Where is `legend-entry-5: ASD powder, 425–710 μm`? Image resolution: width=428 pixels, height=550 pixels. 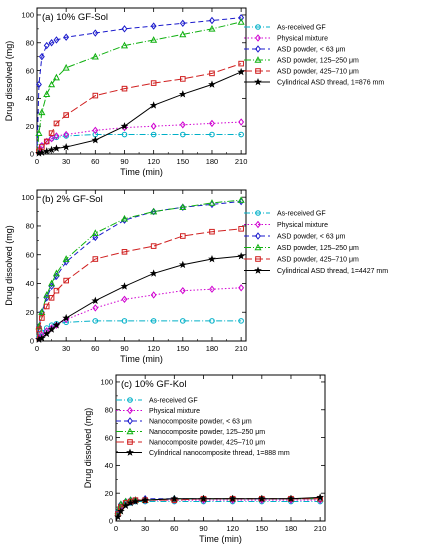 legend-entry-5: ASD powder, 425–710 μm is located at coordinates (301, 72).